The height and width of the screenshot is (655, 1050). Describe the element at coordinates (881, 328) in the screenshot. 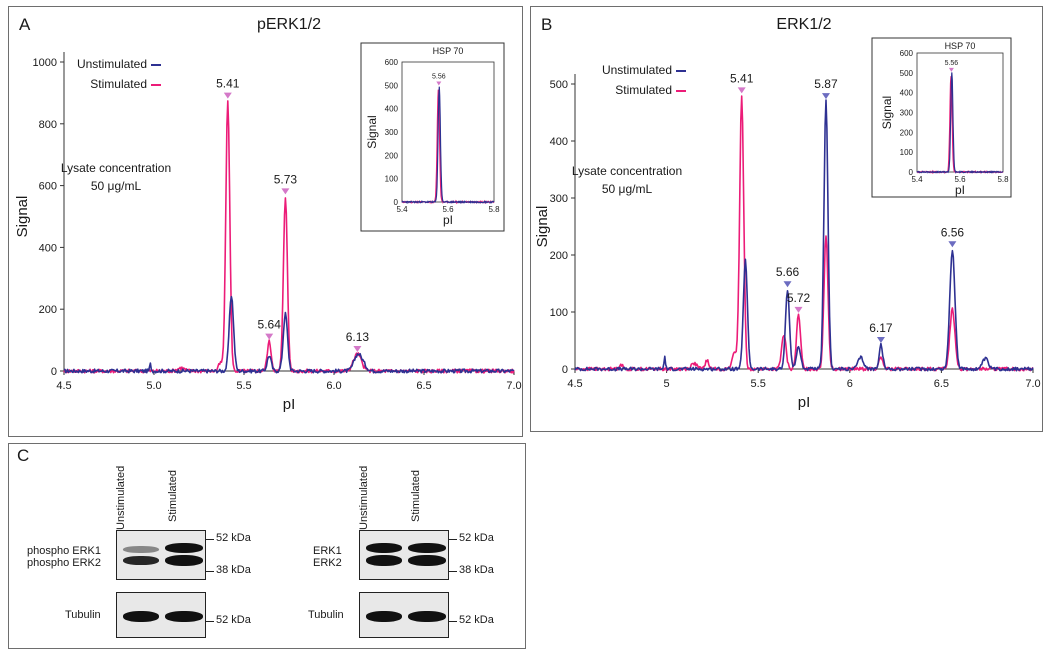

I see `peak-label: 6.17` at that location.